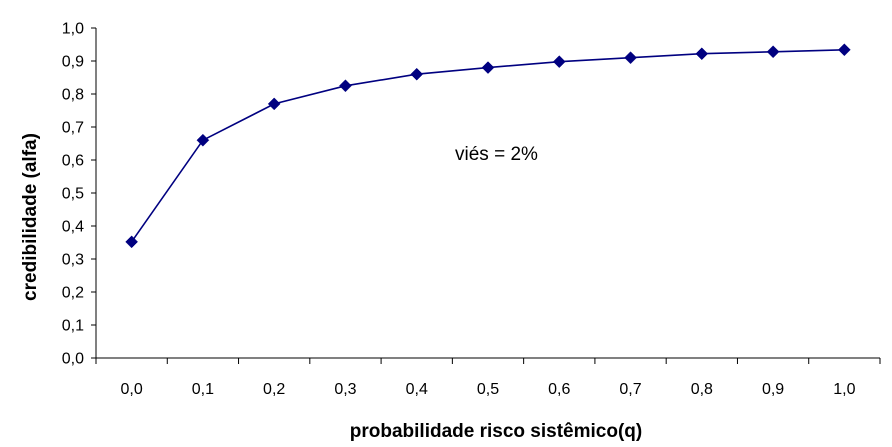 This screenshot has height=447, width=892. I want to click on y-tick-label: 0,5, so click(73, 194).